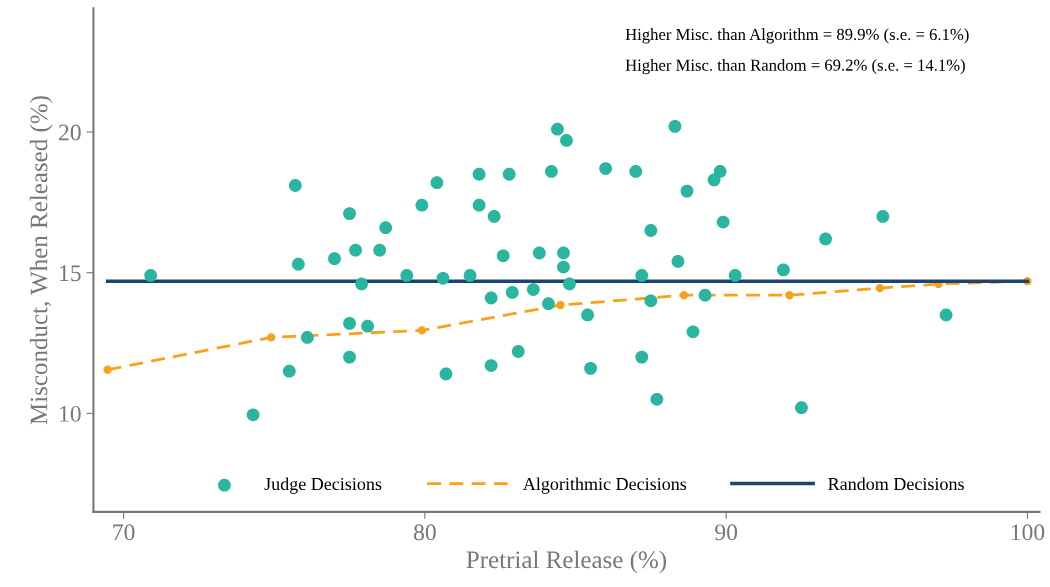 The height and width of the screenshot is (587, 1050). Describe the element at coordinates (1028, 532) in the screenshot. I see `x-tick-label: 100` at that location.